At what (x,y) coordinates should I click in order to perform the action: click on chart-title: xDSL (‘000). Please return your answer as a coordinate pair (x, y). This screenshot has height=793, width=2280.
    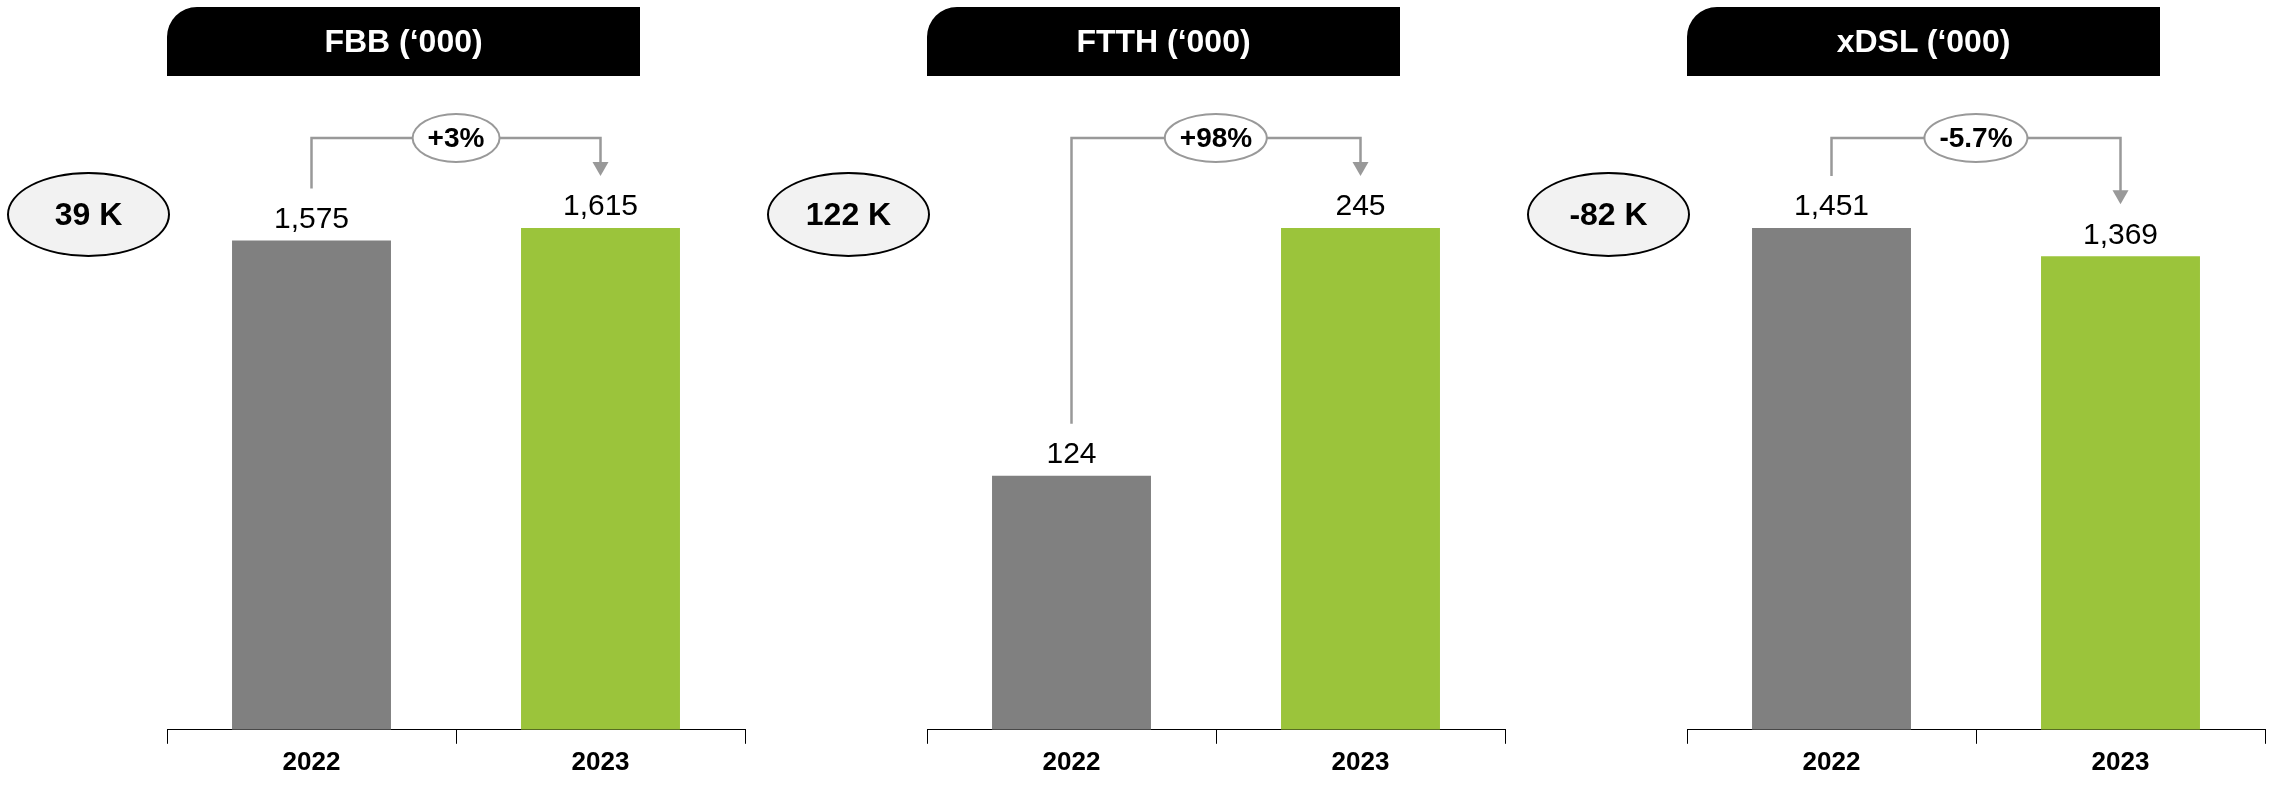
    Looking at the image, I should click on (1923, 41).